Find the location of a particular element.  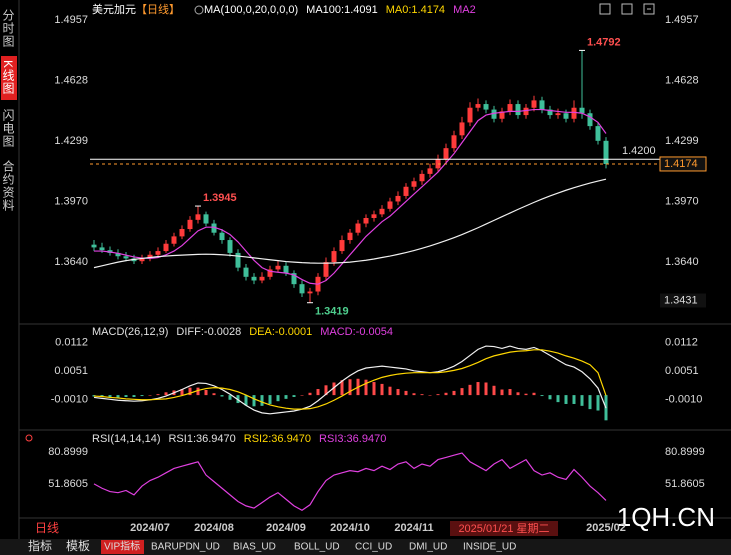

last-box is located at coordinates (683, 164).